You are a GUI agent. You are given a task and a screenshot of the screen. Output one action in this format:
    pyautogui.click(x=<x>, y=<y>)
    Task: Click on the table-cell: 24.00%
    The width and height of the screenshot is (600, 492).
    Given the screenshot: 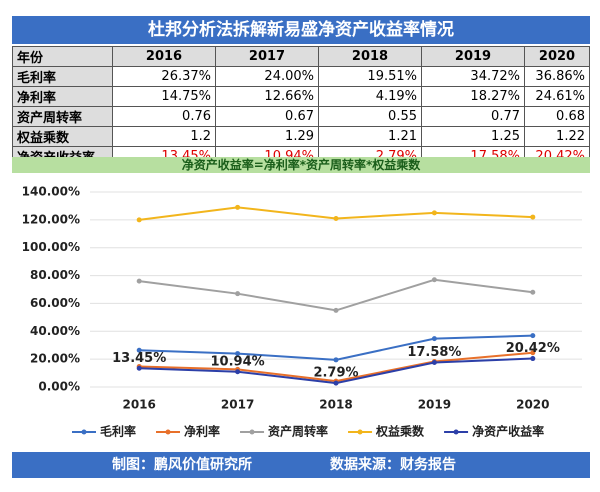 What is the action you would take?
    pyautogui.click(x=267, y=76)
    